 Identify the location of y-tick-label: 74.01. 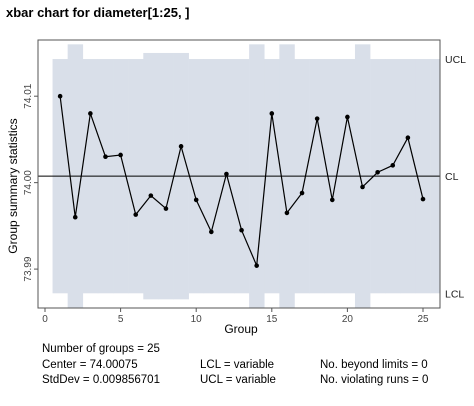
(28, 95).